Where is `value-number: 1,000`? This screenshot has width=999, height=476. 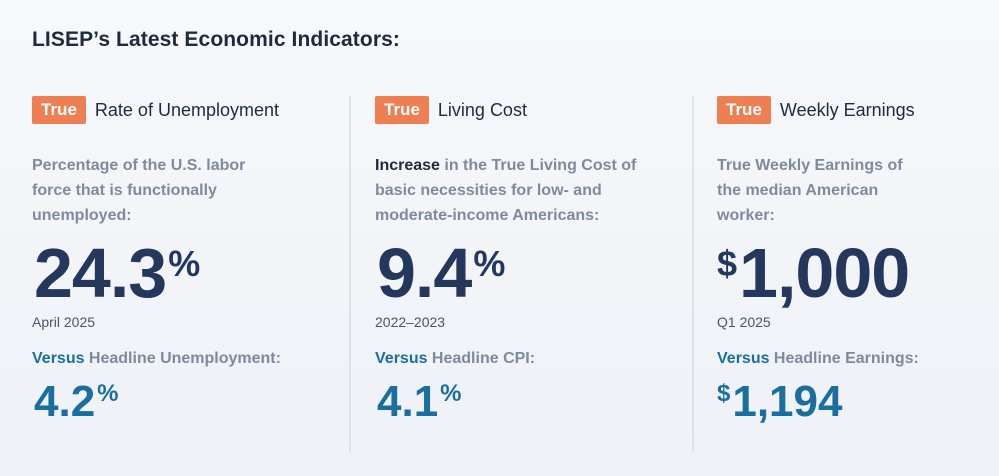
value-number: 1,000 is located at coordinates (824, 273).